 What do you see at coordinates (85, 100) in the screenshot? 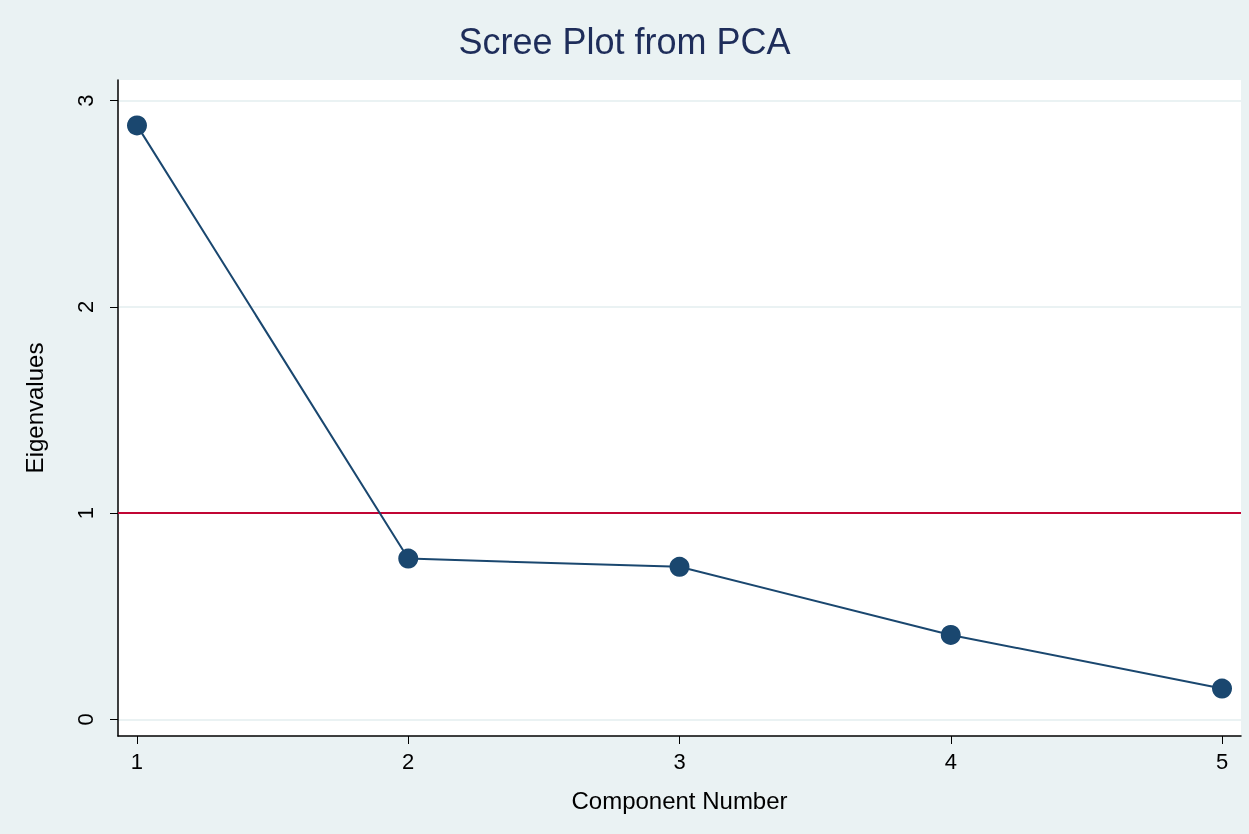
I see `y-tick-label: 3` at bounding box center [85, 100].